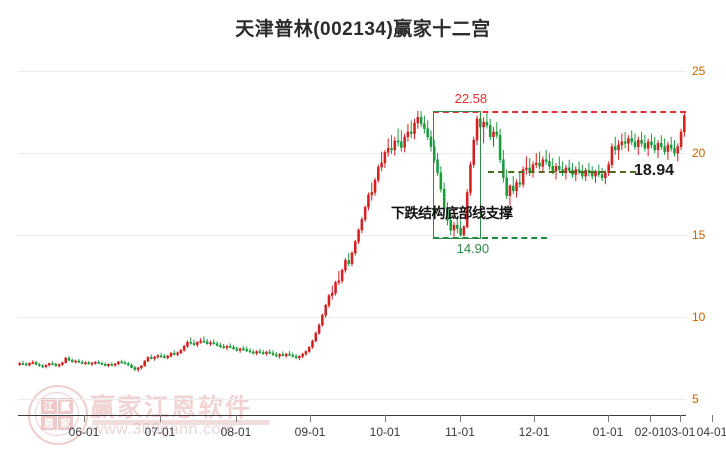 The width and height of the screenshot is (726, 450). Describe the element at coordinates (452, 213) in the screenshot. I see `structure-annotation: 下跌结构底部线支撑` at that location.